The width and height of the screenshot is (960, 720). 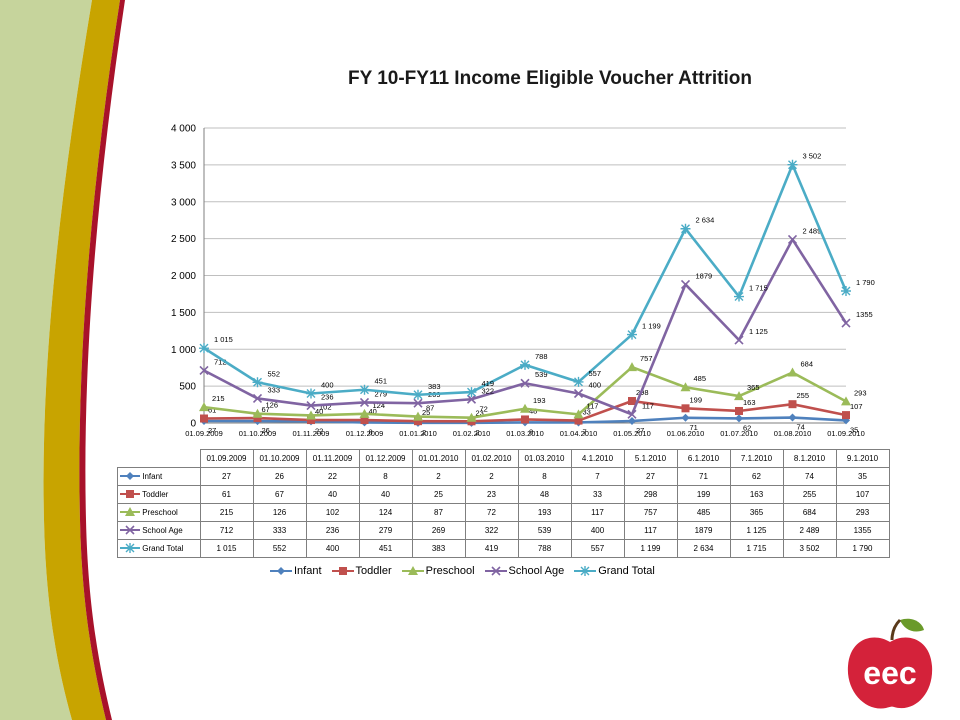 What do you see at coordinates (472, 433) in the screenshot?
I see `x-tick-label: 01.02.2010` at bounding box center [472, 433].